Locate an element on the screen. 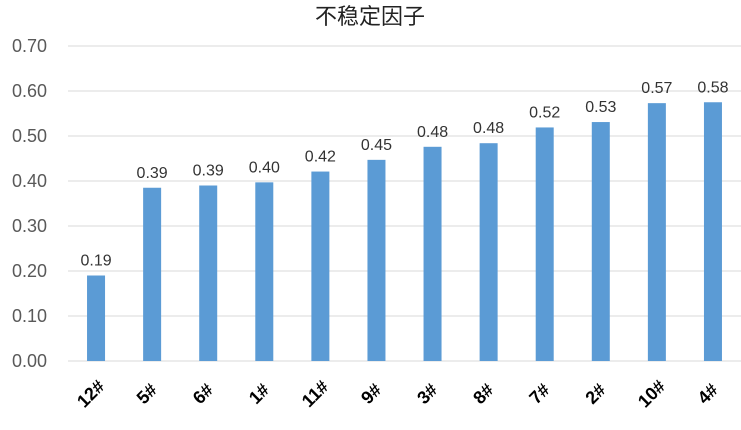 Image resolution: width=741 pixels, height=430 pixels. x-tick-label: 4# is located at coordinates (708, 394).